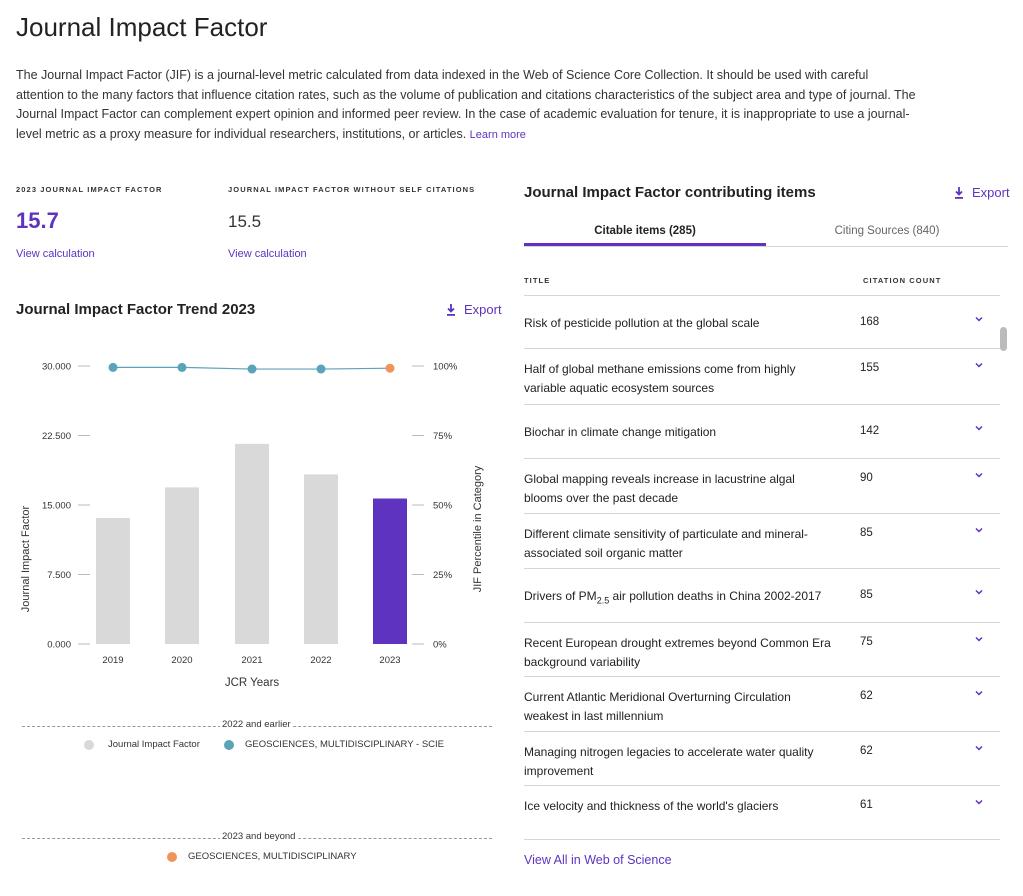  I want to click on jif-view-calculation-link: View calculation, so click(55, 254).